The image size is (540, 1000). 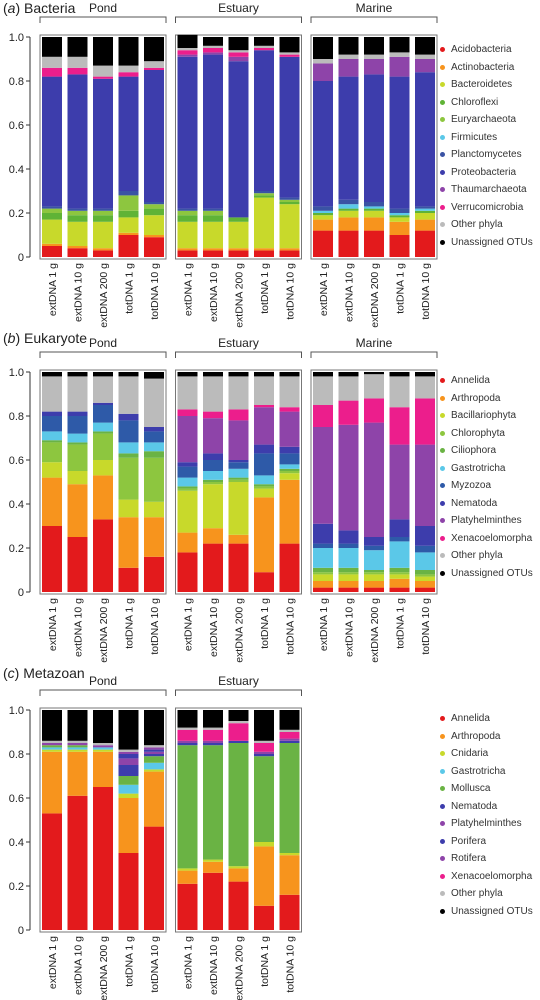 I want to click on legend-label: Platyhelminthes, so click(x=486, y=824).